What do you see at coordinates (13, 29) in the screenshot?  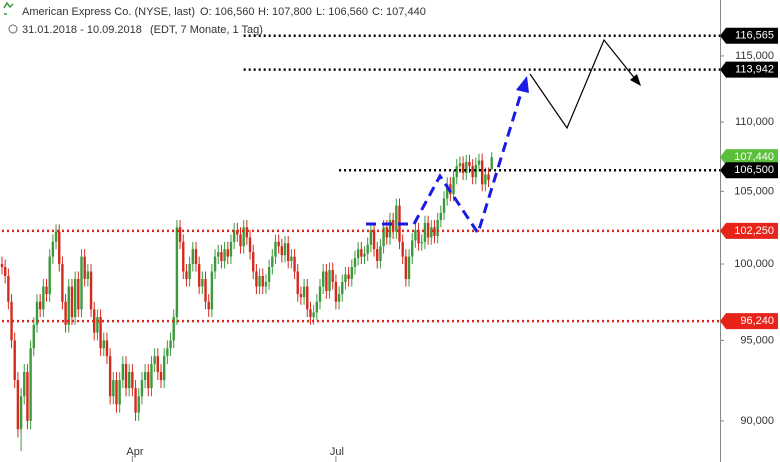 I see `clock-icon` at bounding box center [13, 29].